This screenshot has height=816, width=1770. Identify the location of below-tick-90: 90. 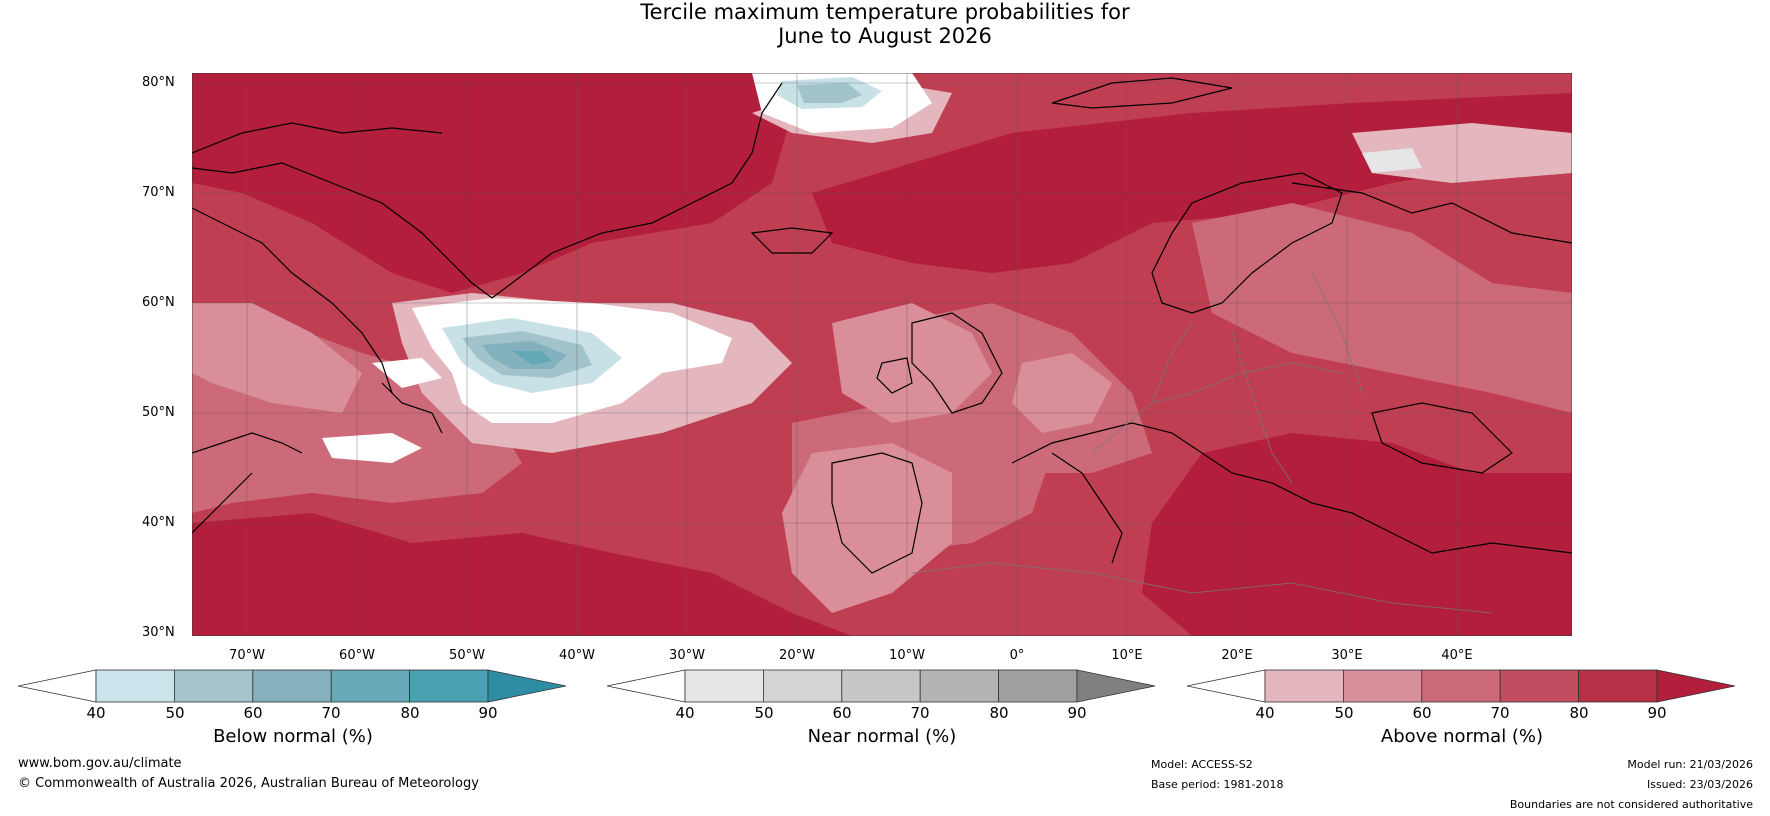
(488, 713).